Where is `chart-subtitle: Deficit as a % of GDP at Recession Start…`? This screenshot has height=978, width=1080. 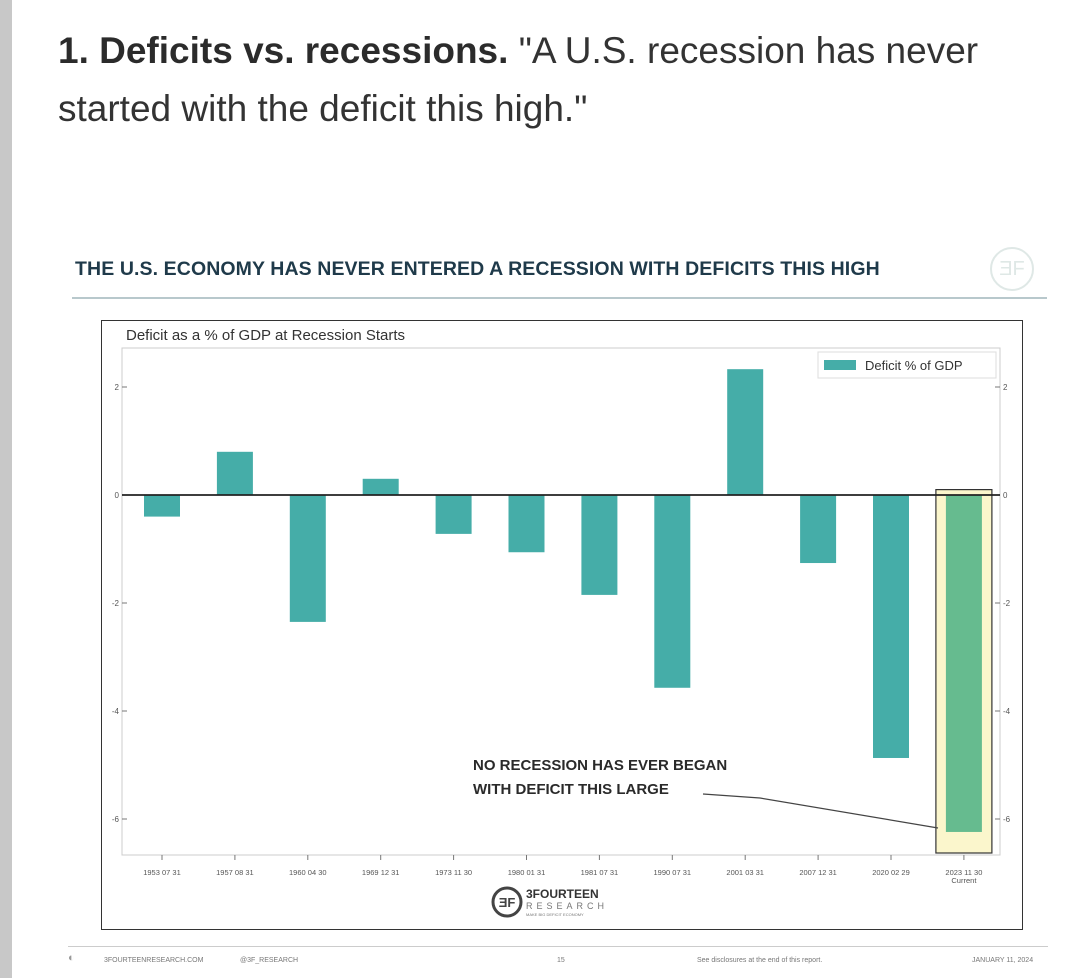 chart-subtitle: Deficit as a % of GDP at Recession Start… is located at coordinates (265, 335).